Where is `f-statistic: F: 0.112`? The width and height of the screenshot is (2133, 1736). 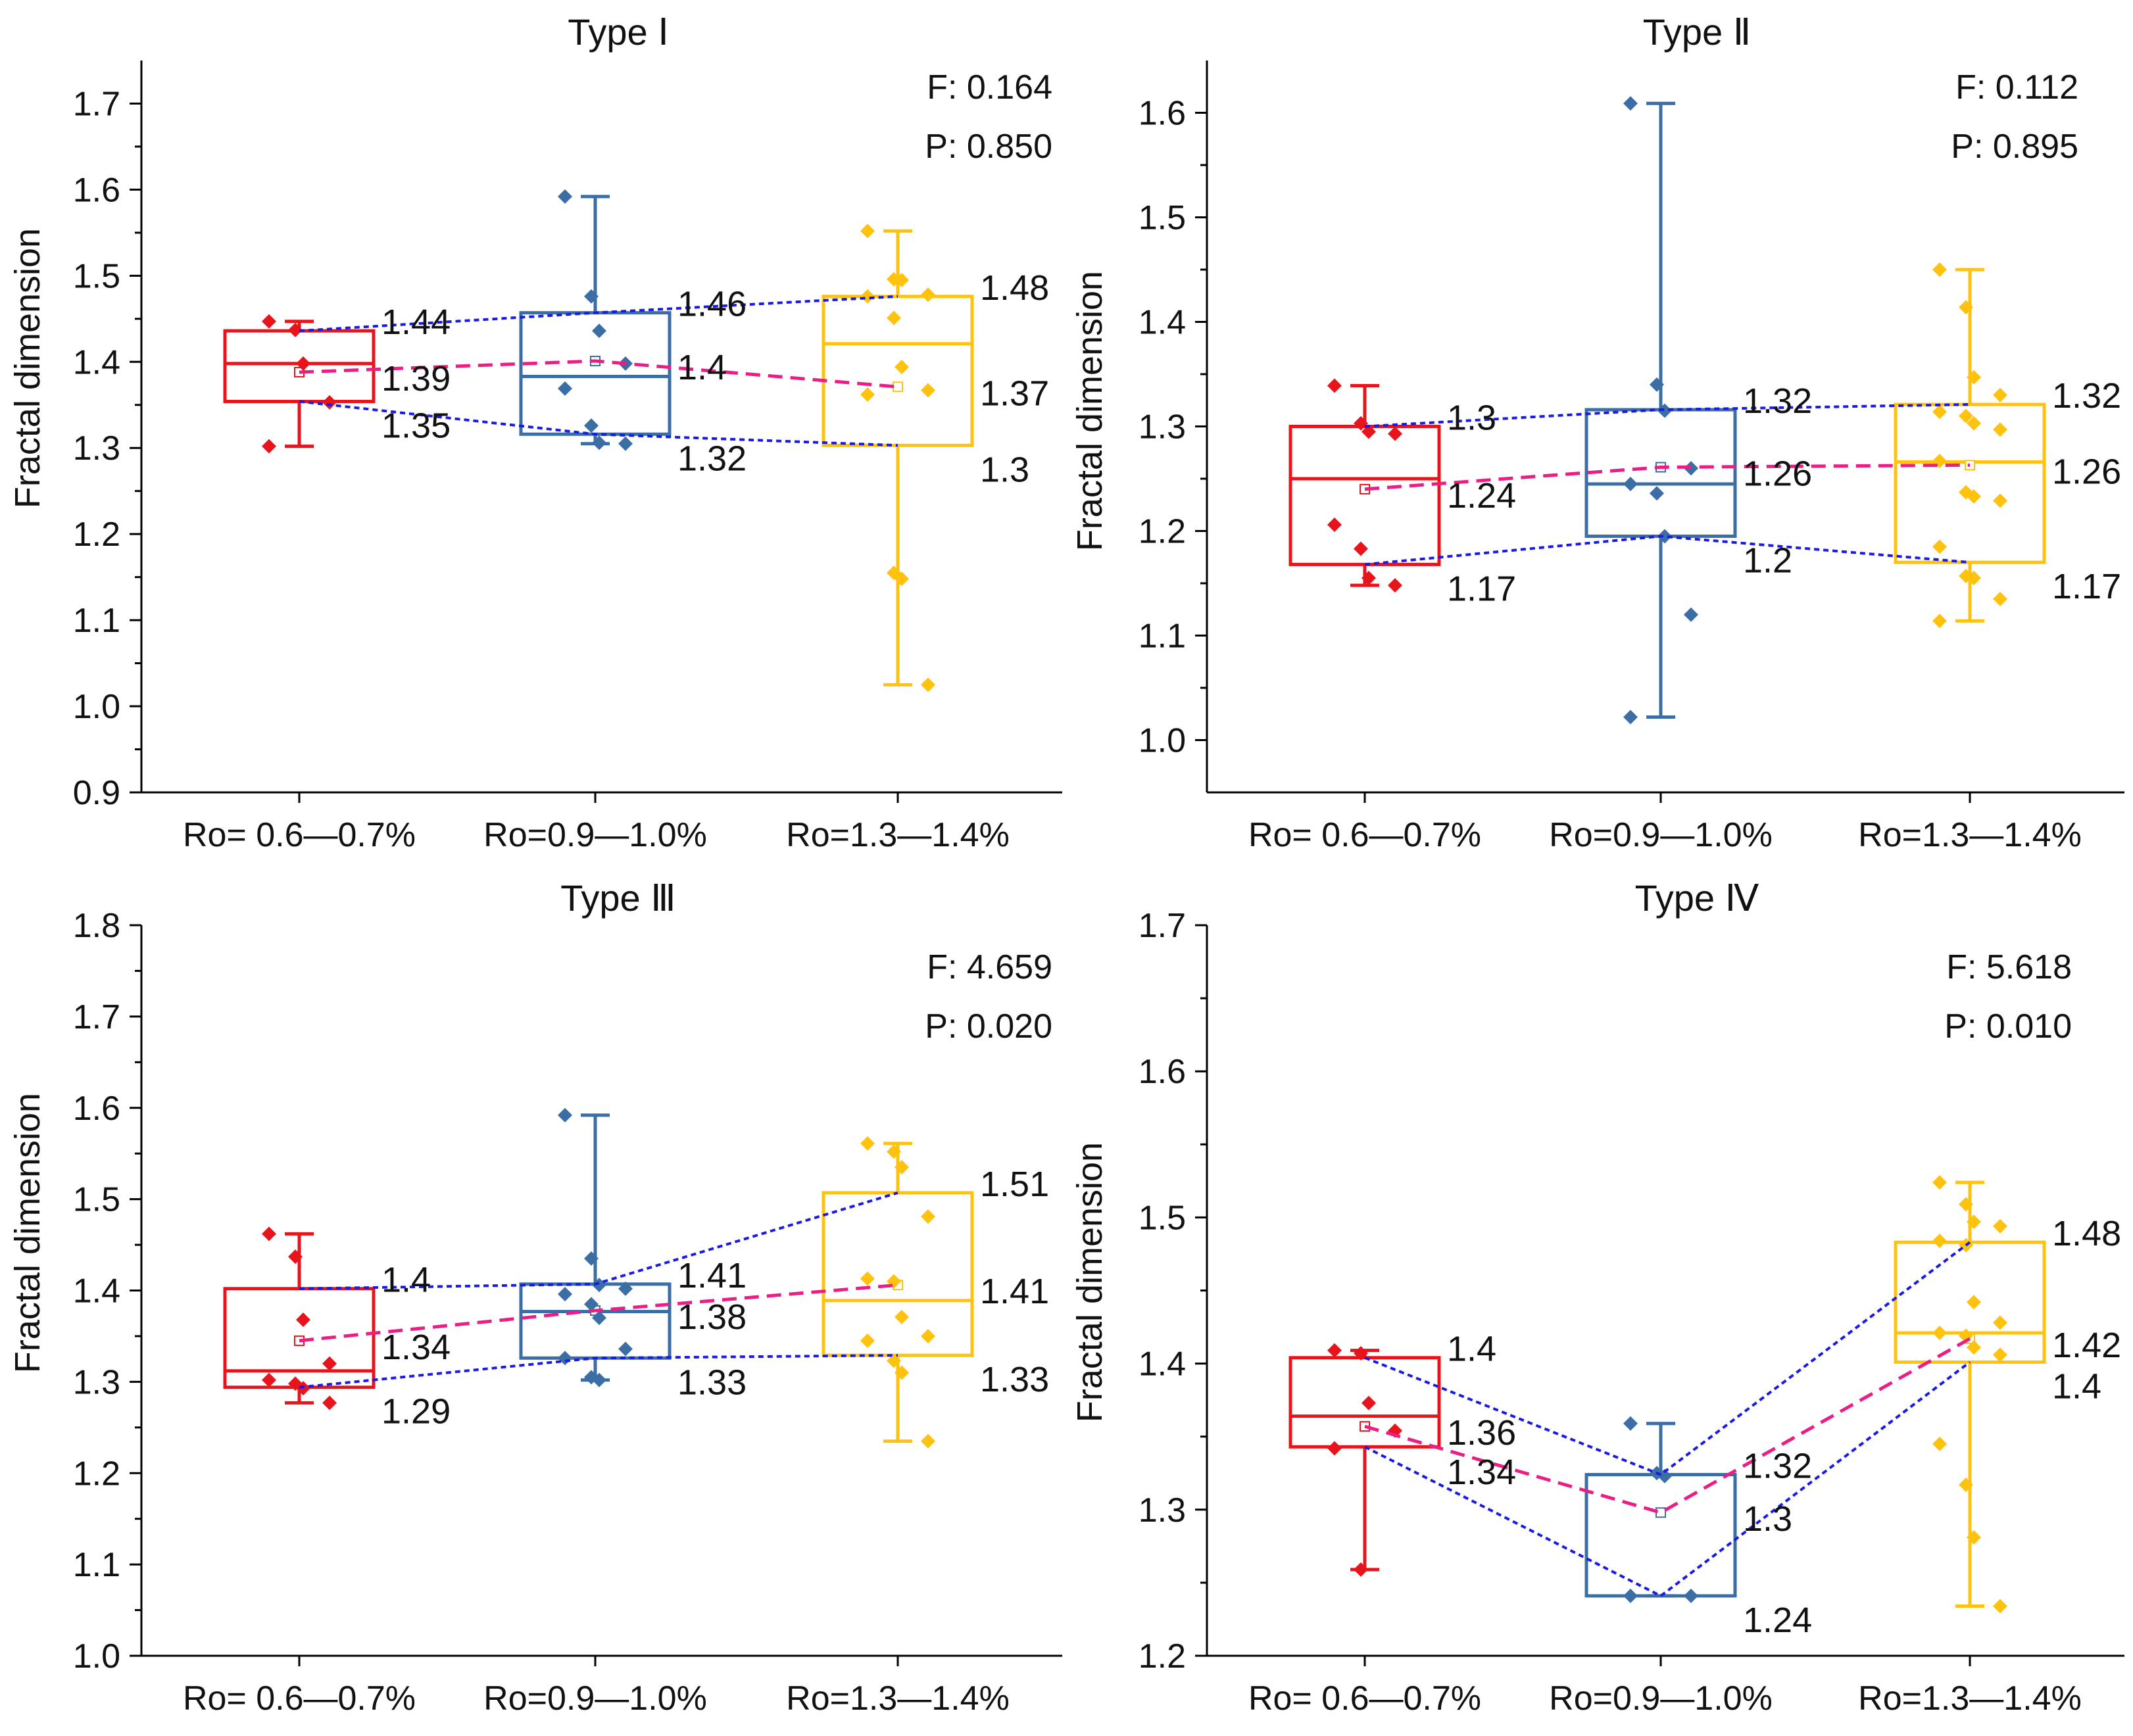
f-statistic: F: 0.112 is located at coordinates (2016, 87).